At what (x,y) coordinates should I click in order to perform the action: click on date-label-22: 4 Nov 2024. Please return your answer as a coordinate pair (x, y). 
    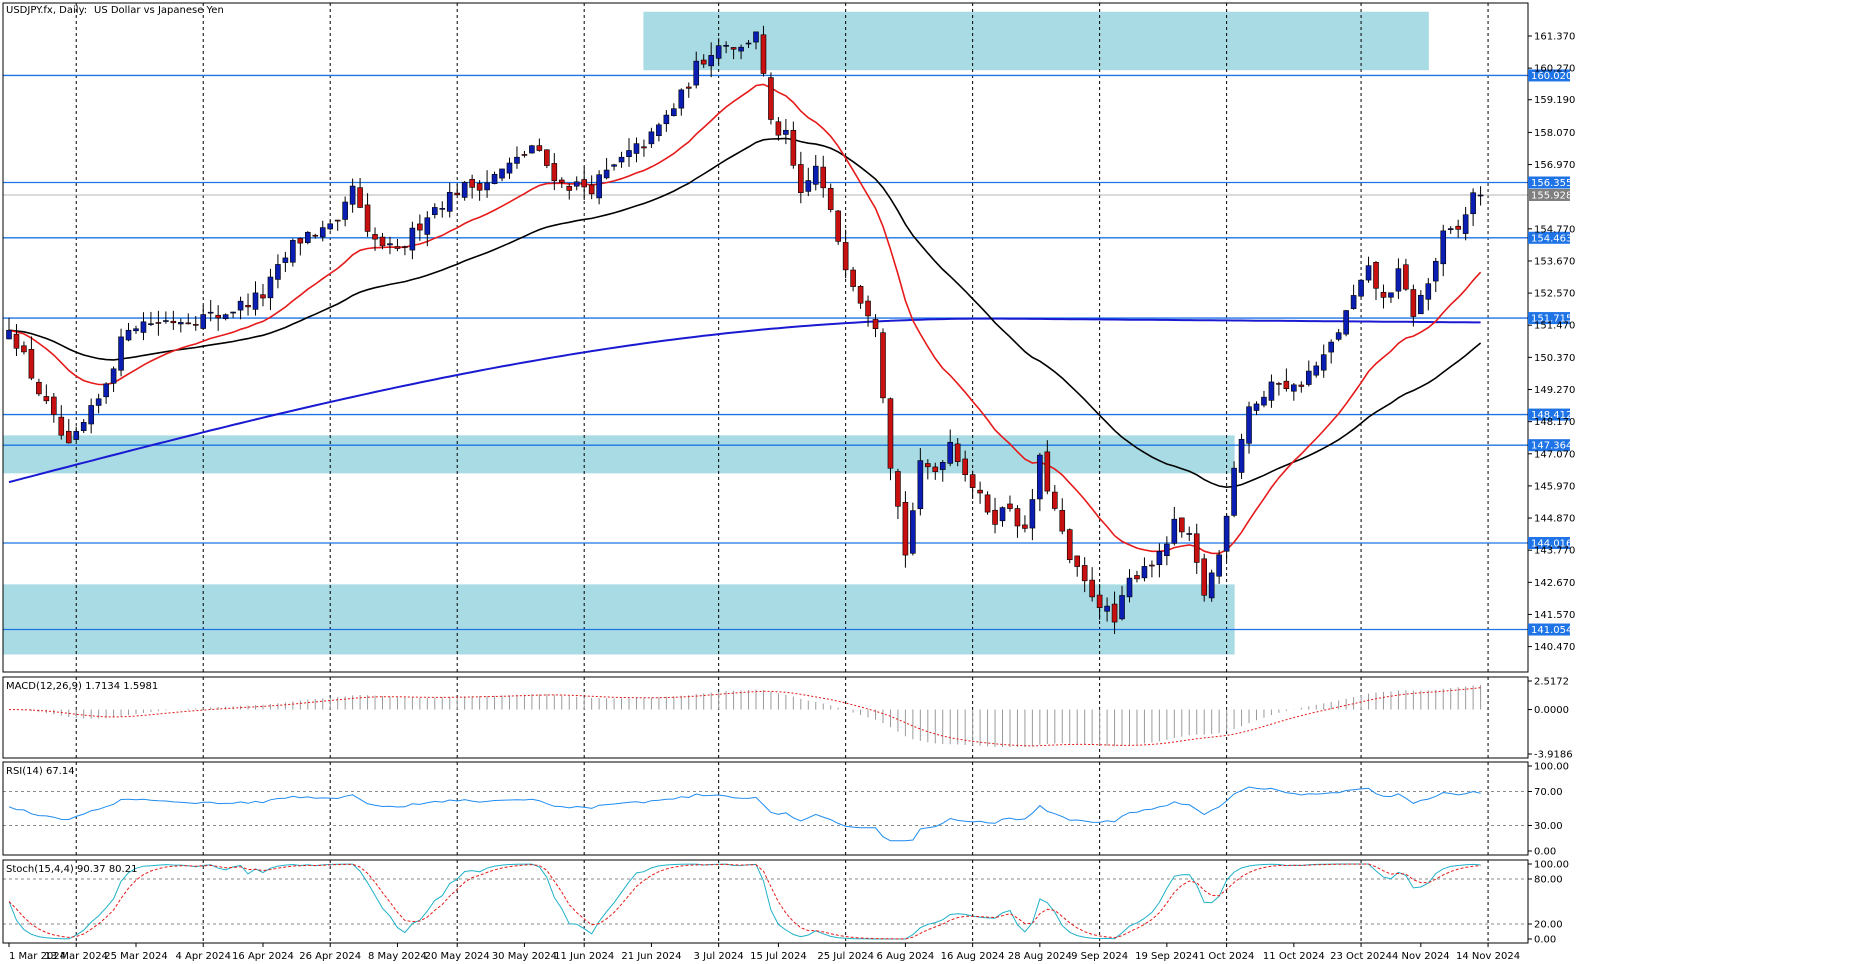
    Looking at the image, I should click on (1421, 956).